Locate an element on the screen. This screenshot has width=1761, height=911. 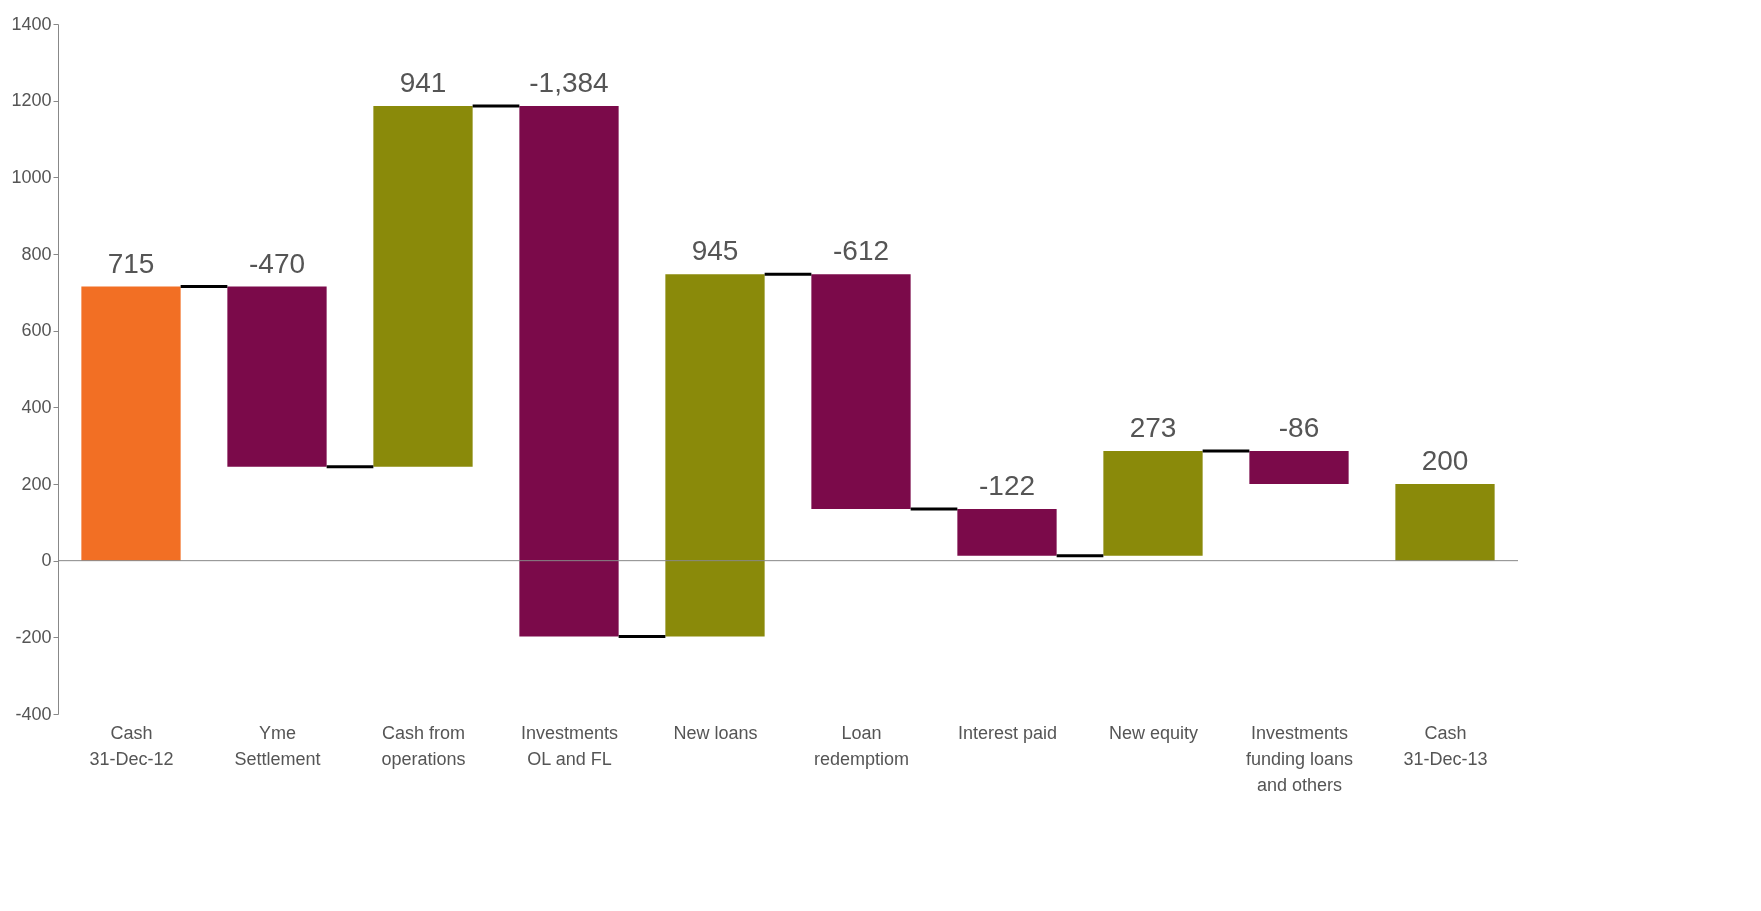
x-tick-label: Cash 31-Dec-12 is located at coordinates (131, 745).